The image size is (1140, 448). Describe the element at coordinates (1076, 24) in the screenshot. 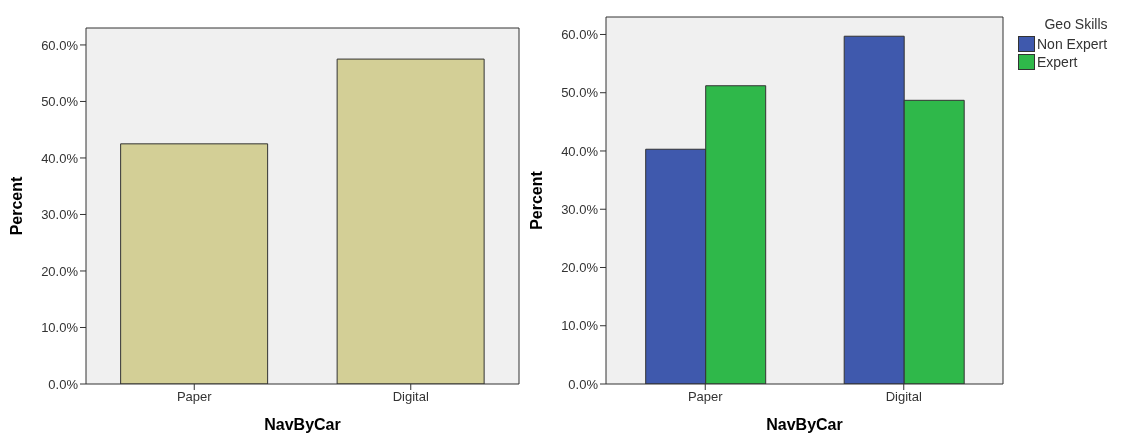

I see `legend-title: Geo Skills` at that location.